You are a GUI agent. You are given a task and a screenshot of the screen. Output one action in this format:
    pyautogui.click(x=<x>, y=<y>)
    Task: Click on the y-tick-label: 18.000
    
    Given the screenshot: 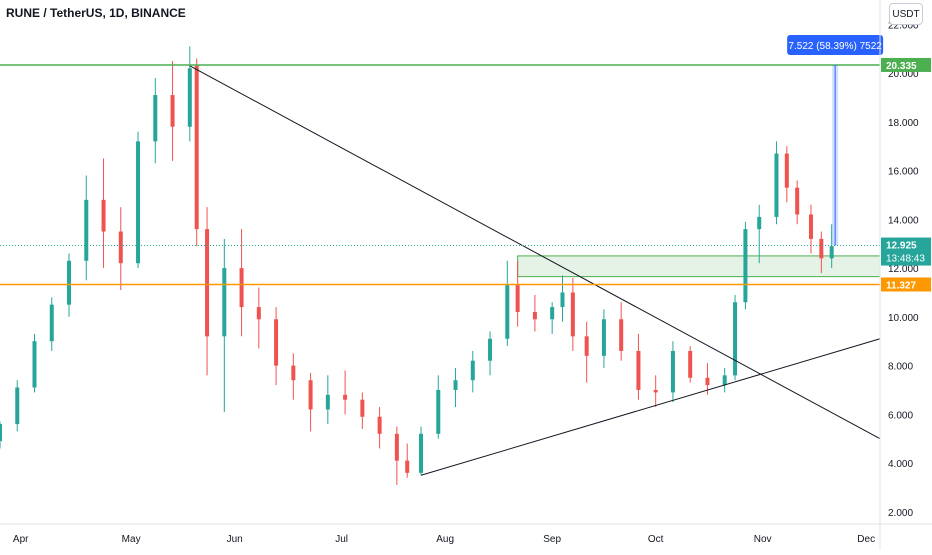 What is the action you would take?
    pyautogui.click(x=903, y=123)
    